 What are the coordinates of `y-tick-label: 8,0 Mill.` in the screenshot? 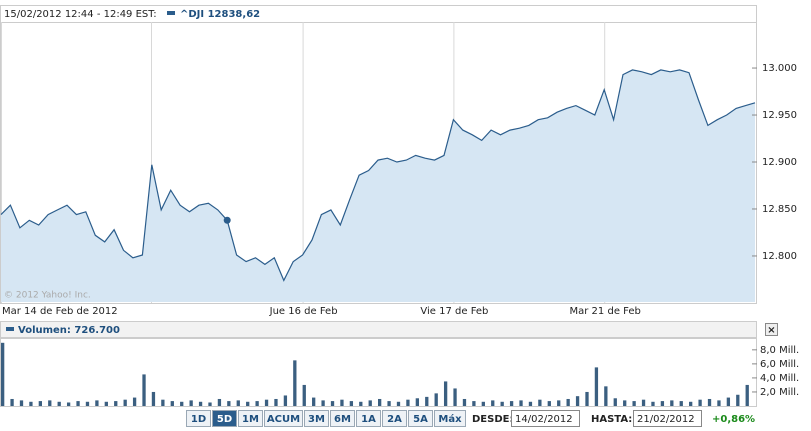 It's located at (779, 350).